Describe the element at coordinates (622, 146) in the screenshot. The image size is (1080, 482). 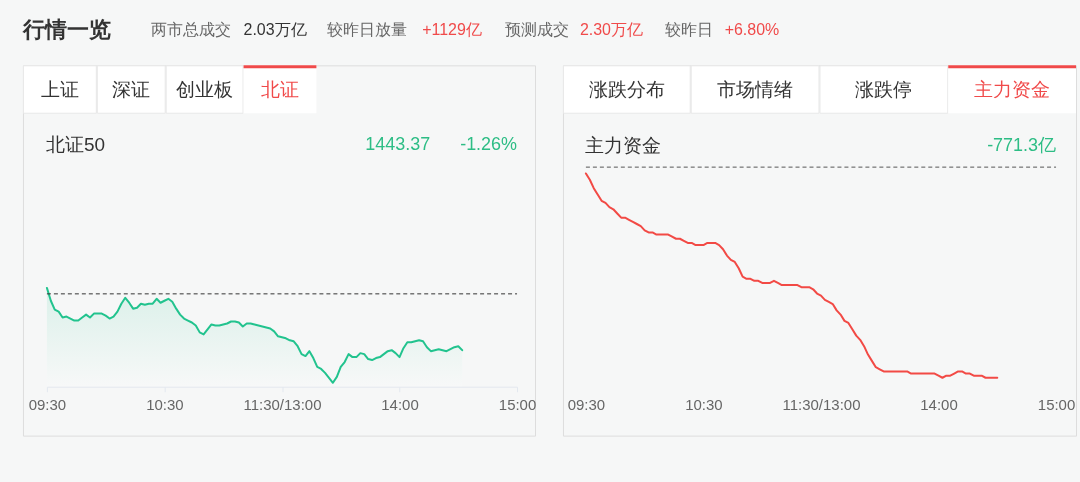
I see `chart-title: 主力资金` at that location.